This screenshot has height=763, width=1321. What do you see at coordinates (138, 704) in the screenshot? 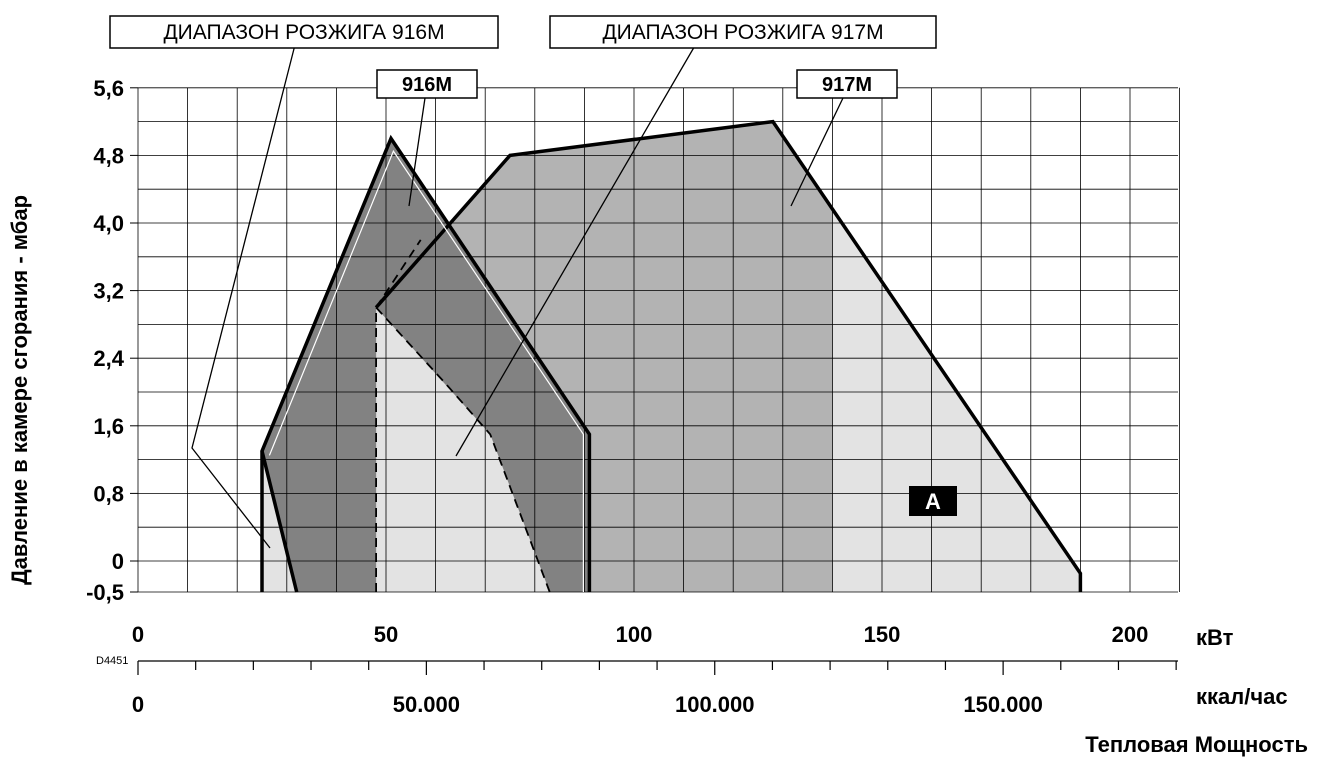
I see `x-tick-label-kcal: 0` at bounding box center [138, 704].